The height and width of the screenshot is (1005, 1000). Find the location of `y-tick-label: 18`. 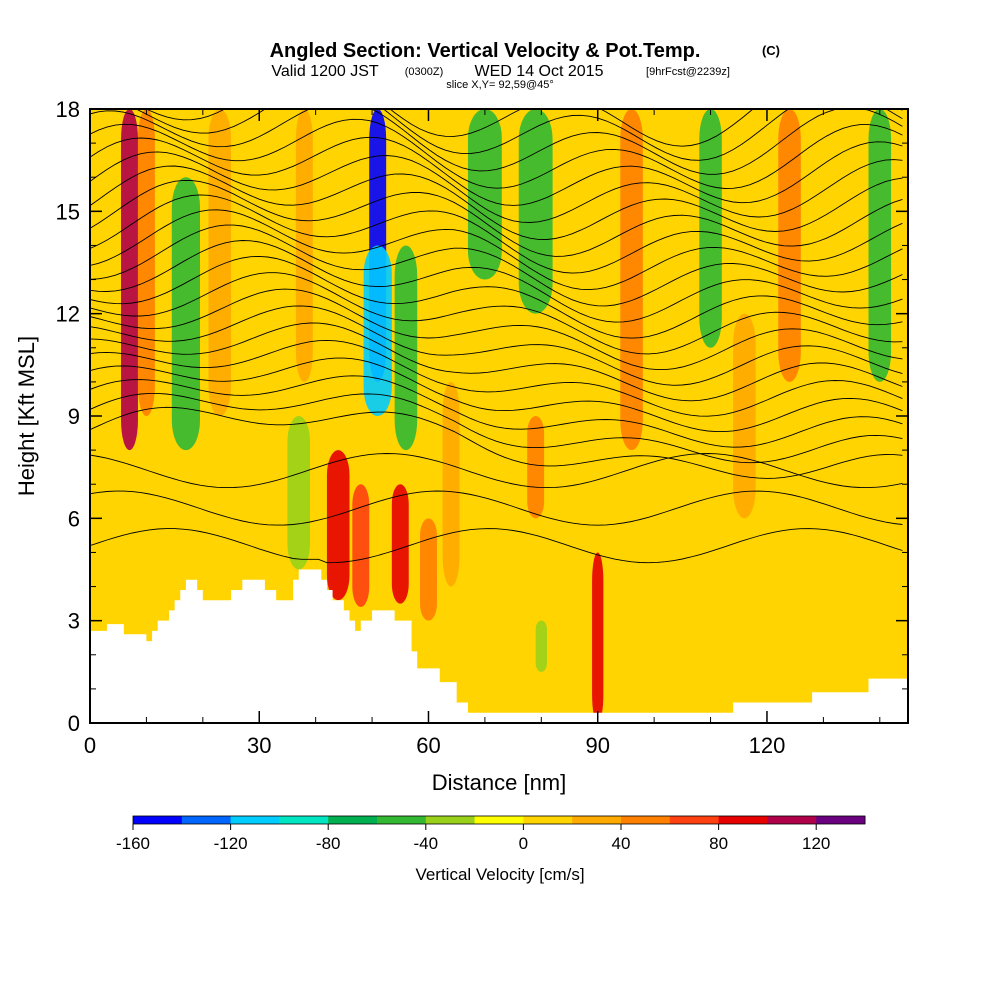

y-tick-label: 18 is located at coordinates (68, 109).